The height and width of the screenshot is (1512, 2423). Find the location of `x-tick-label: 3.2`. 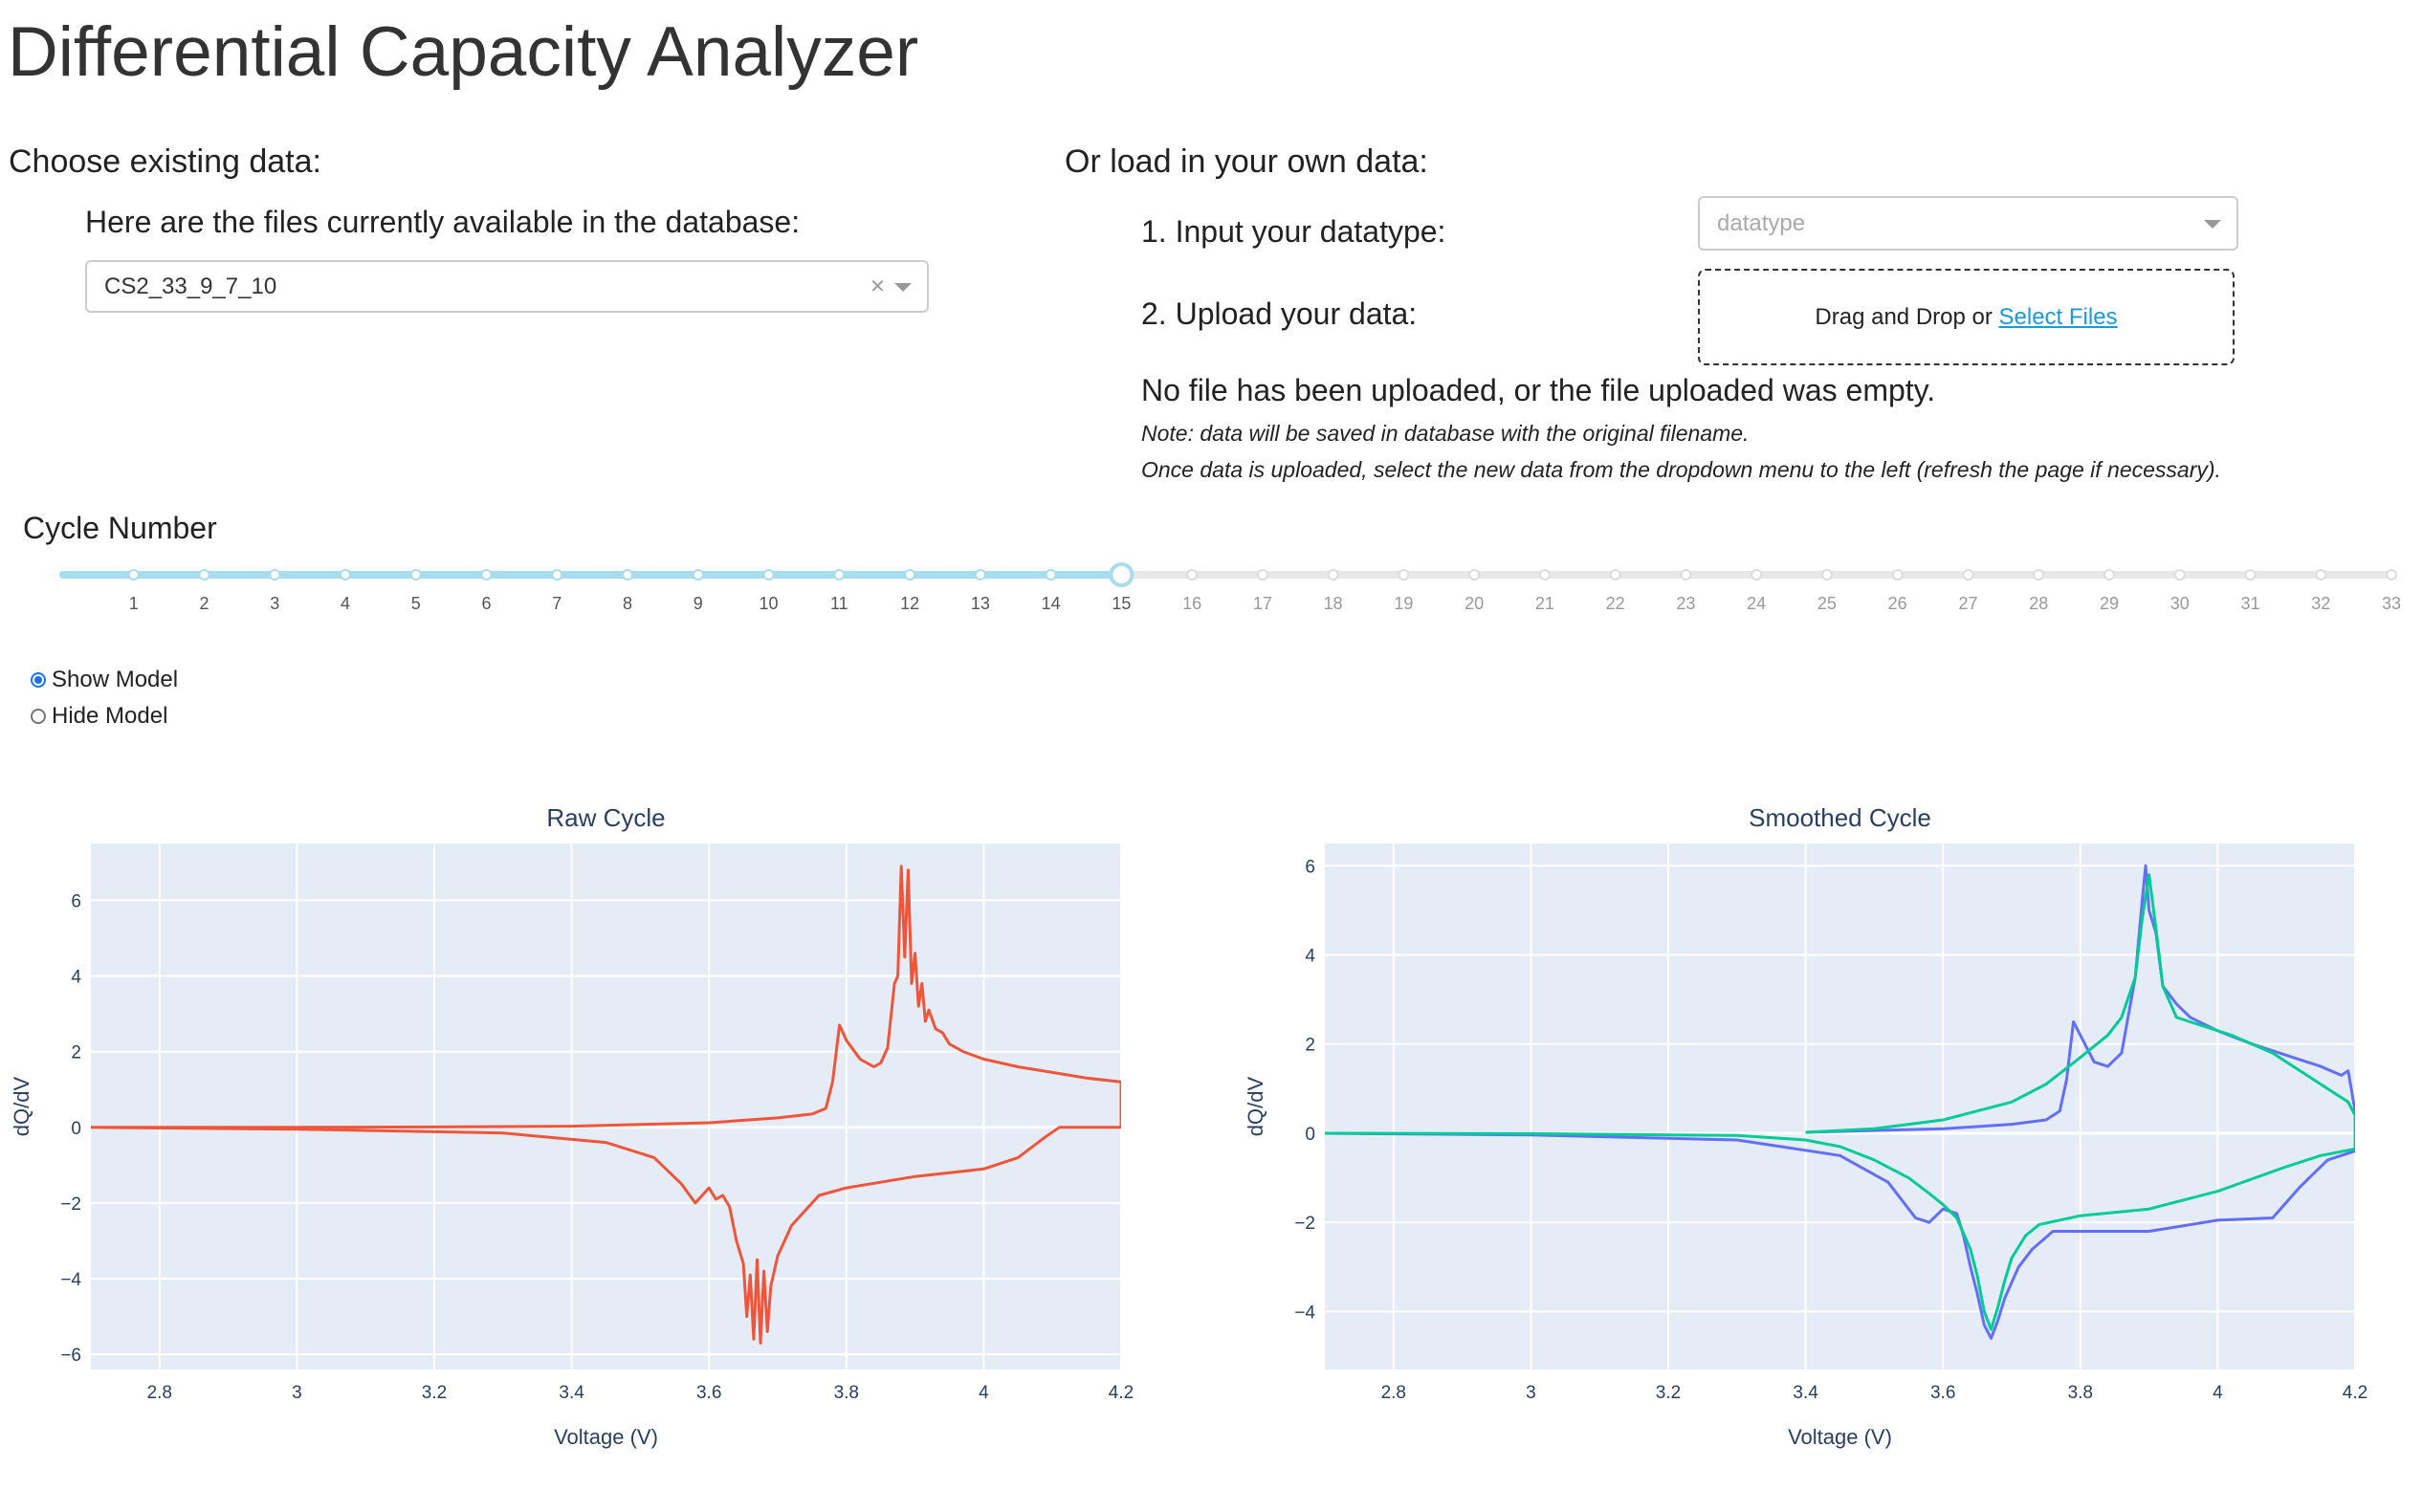

x-tick-label: 3.2 is located at coordinates (1668, 1393).